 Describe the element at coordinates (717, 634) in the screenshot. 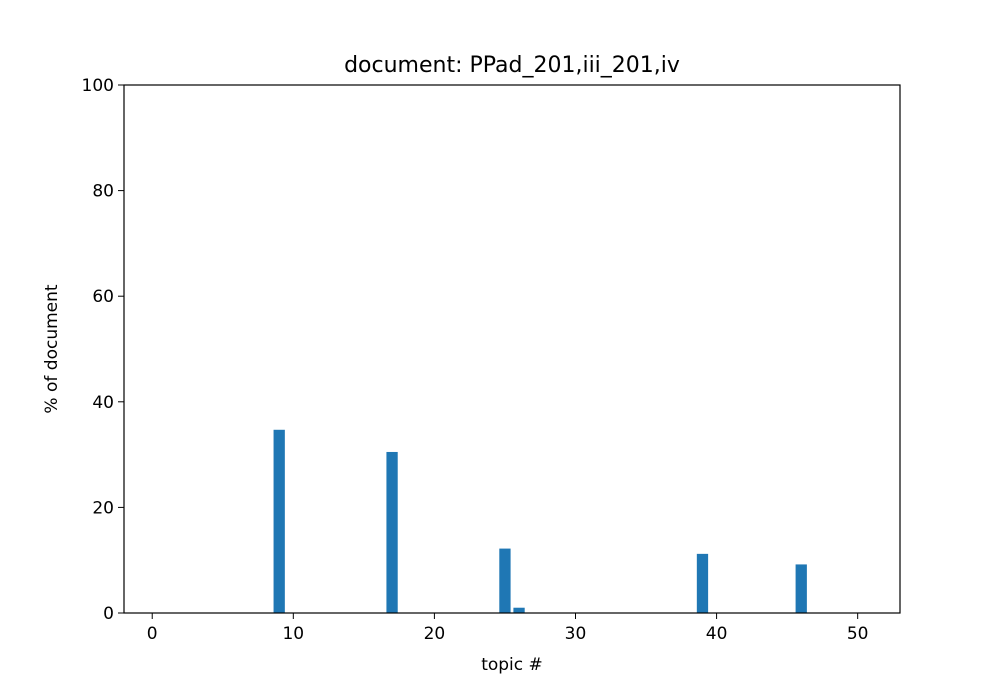

I see `x-tick-label: 40` at that location.